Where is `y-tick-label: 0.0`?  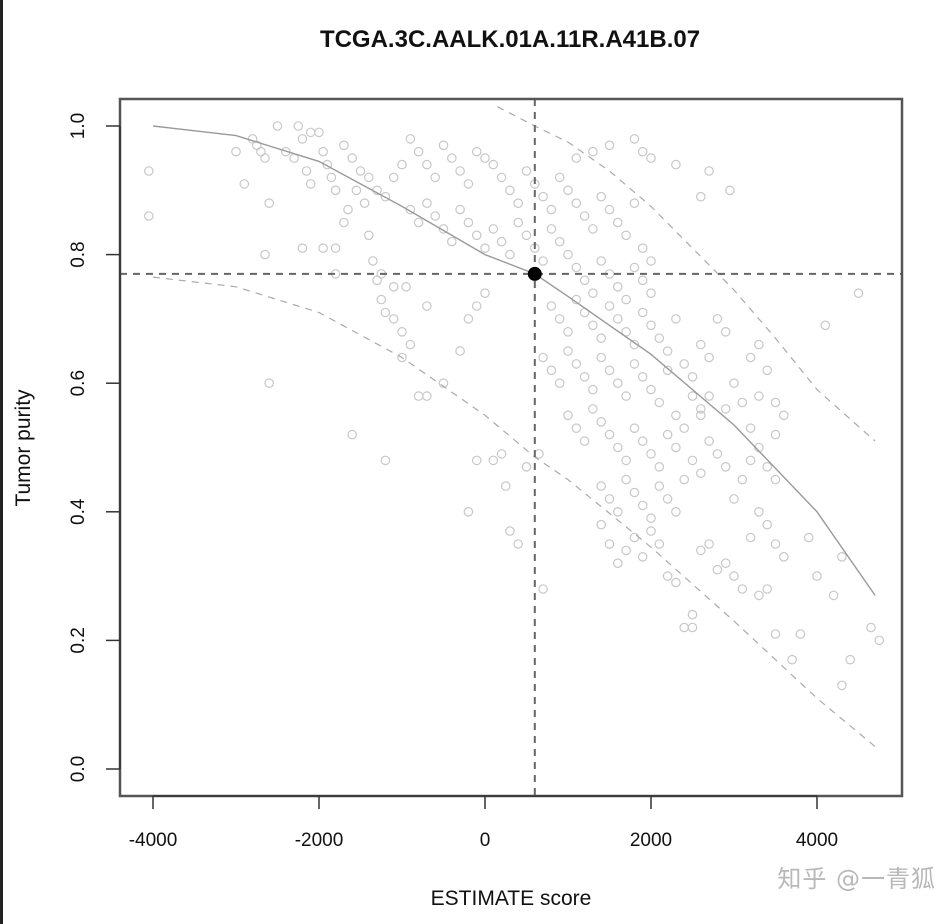
y-tick-label: 0.0 is located at coordinates (78, 769).